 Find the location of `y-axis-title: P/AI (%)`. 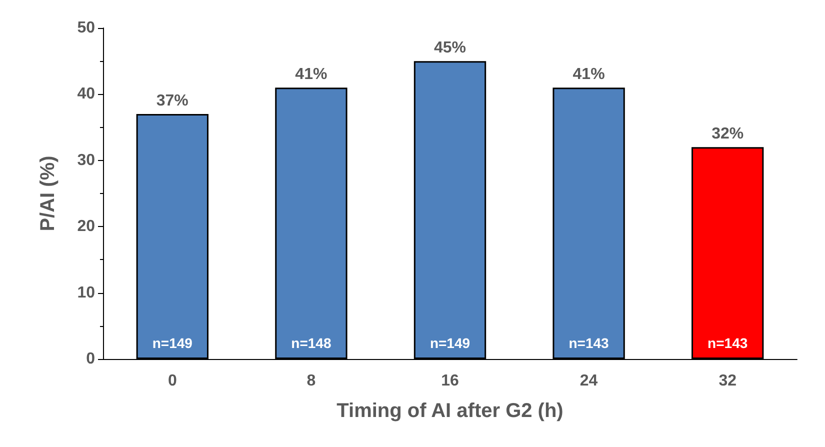

y-axis-title: P/AI (%) is located at coordinates (48, 194).